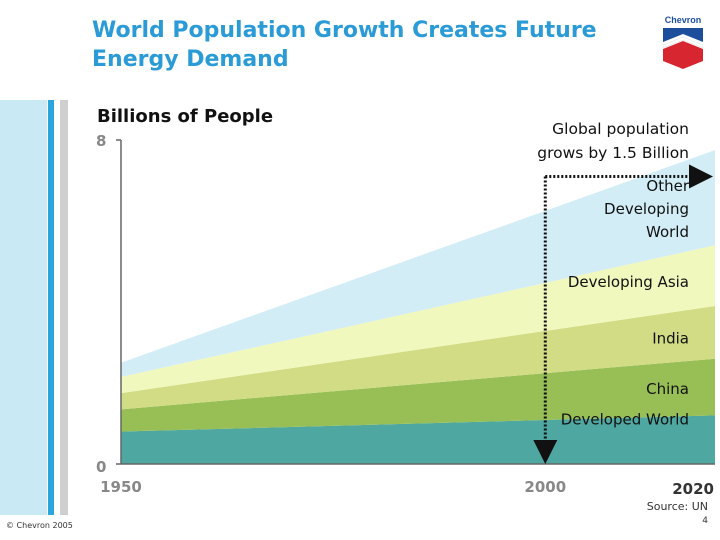  What do you see at coordinates (693, 489) in the screenshot?
I see `x-tick-label: 2020` at bounding box center [693, 489].